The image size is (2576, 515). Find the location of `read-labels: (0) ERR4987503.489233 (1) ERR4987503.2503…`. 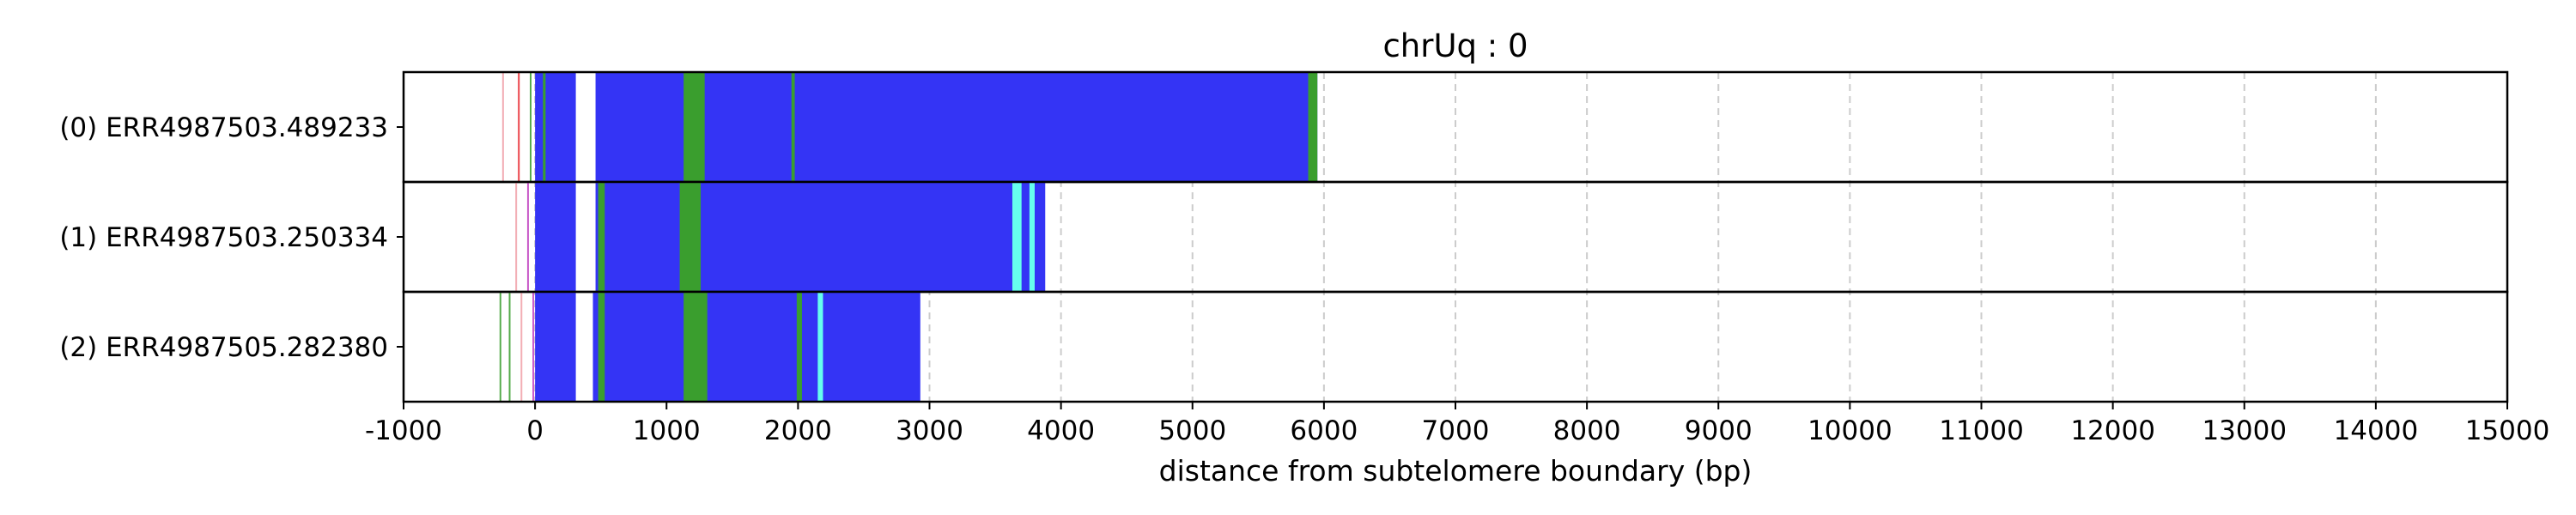

read-labels: (0) ERR4987503.489233 (1) ERR4987503.2503… is located at coordinates (231, 237).